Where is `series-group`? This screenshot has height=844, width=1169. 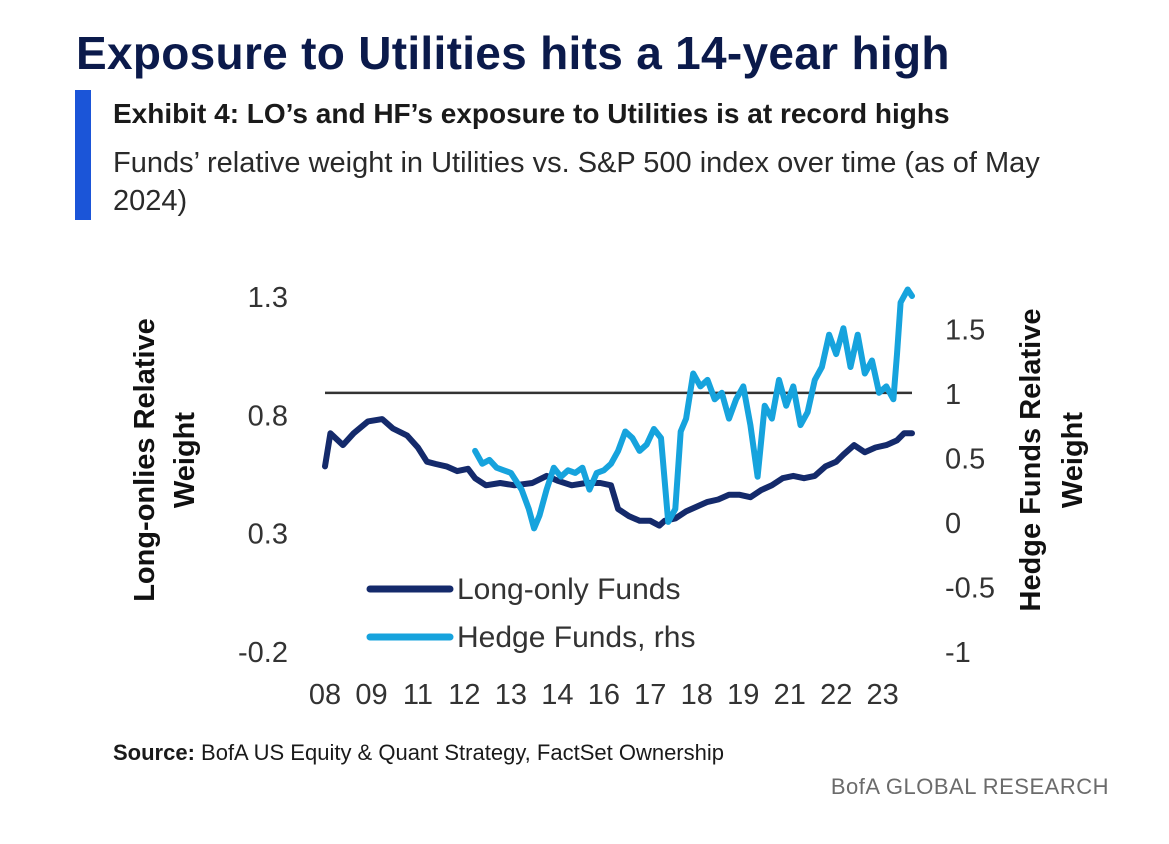
series-group is located at coordinates (618, 409).